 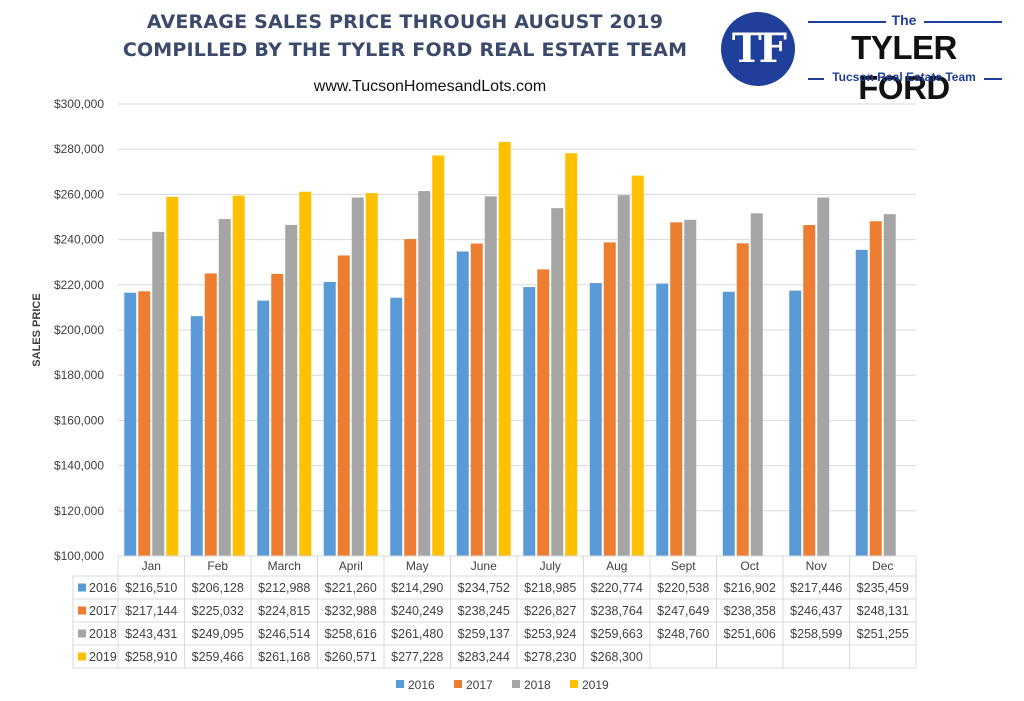 What do you see at coordinates (479, 685) in the screenshot?
I see `legend-label: 2017` at bounding box center [479, 685].